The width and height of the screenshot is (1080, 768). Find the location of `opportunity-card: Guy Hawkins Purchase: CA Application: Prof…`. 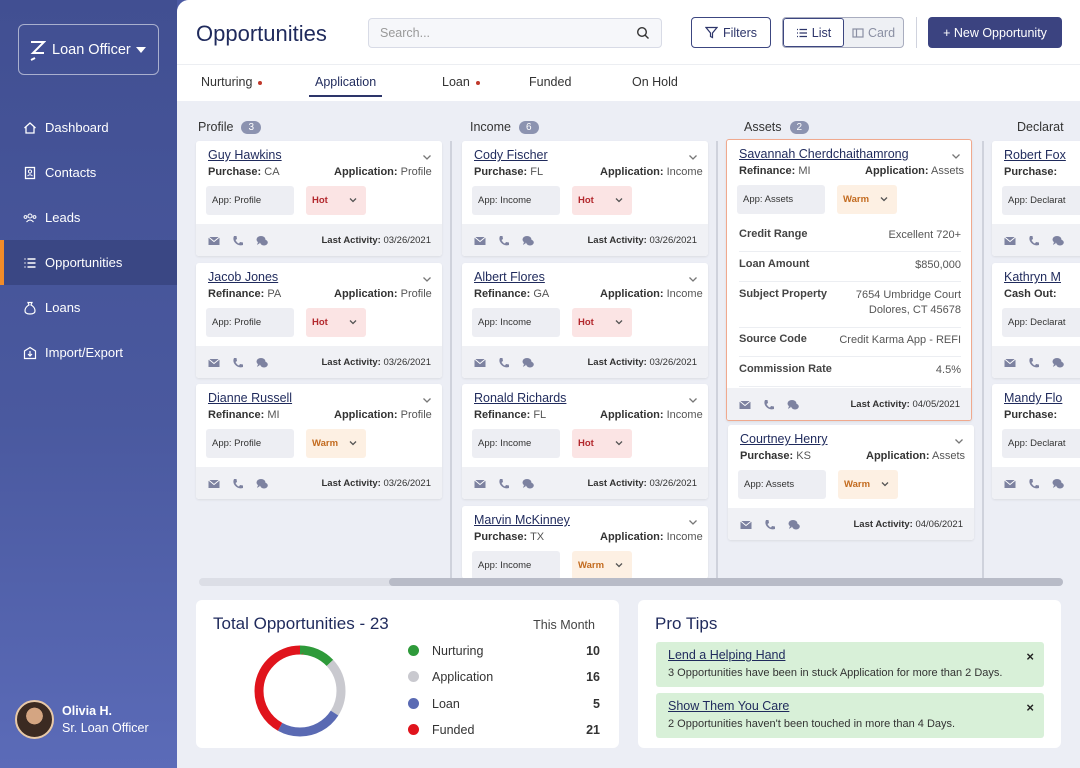

opportunity-card: Guy Hawkins Purchase: CA Application: Prof… is located at coordinates (319, 198).